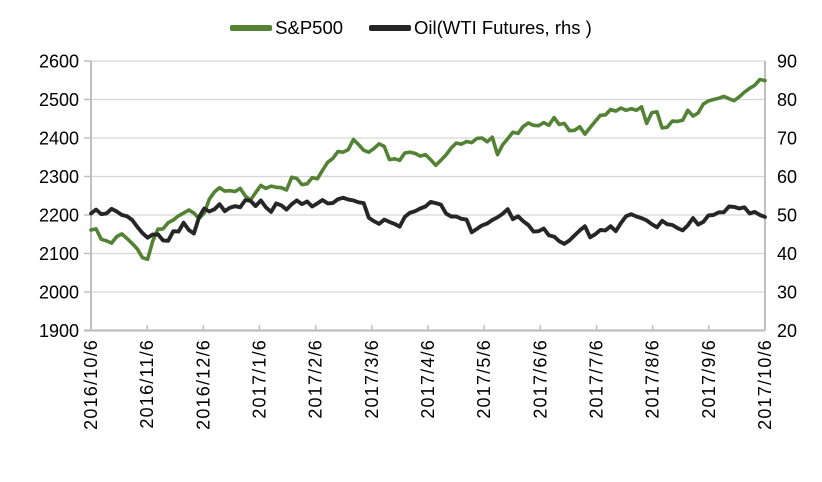 This screenshot has height=482, width=822. What do you see at coordinates (653, 379) in the screenshot?
I see `x-axis-label: 2017/8/6` at bounding box center [653, 379].